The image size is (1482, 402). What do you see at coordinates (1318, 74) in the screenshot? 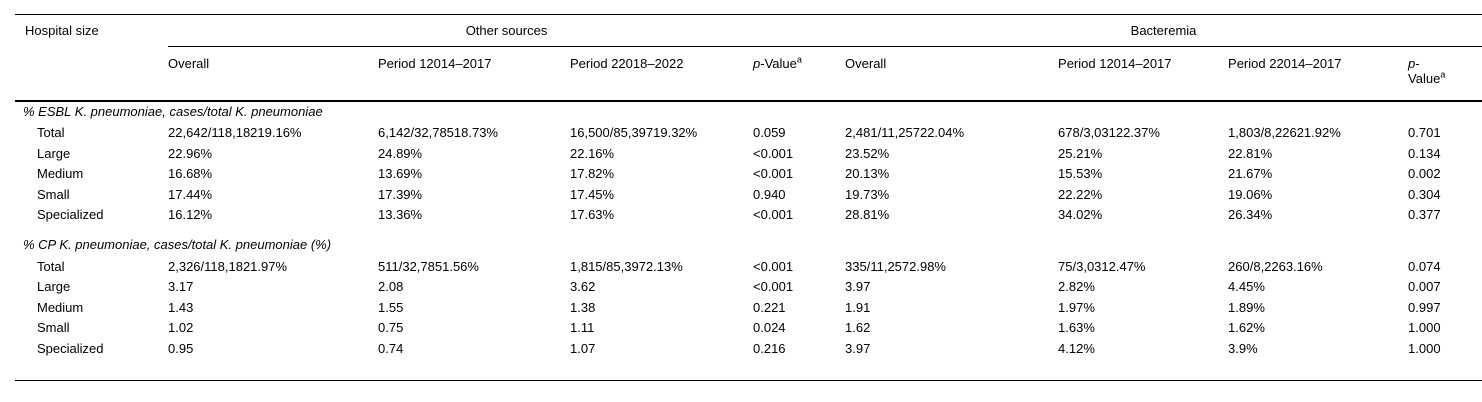
I see `col-header-bact-period2: Period 22014–2017` at bounding box center [1318, 74].